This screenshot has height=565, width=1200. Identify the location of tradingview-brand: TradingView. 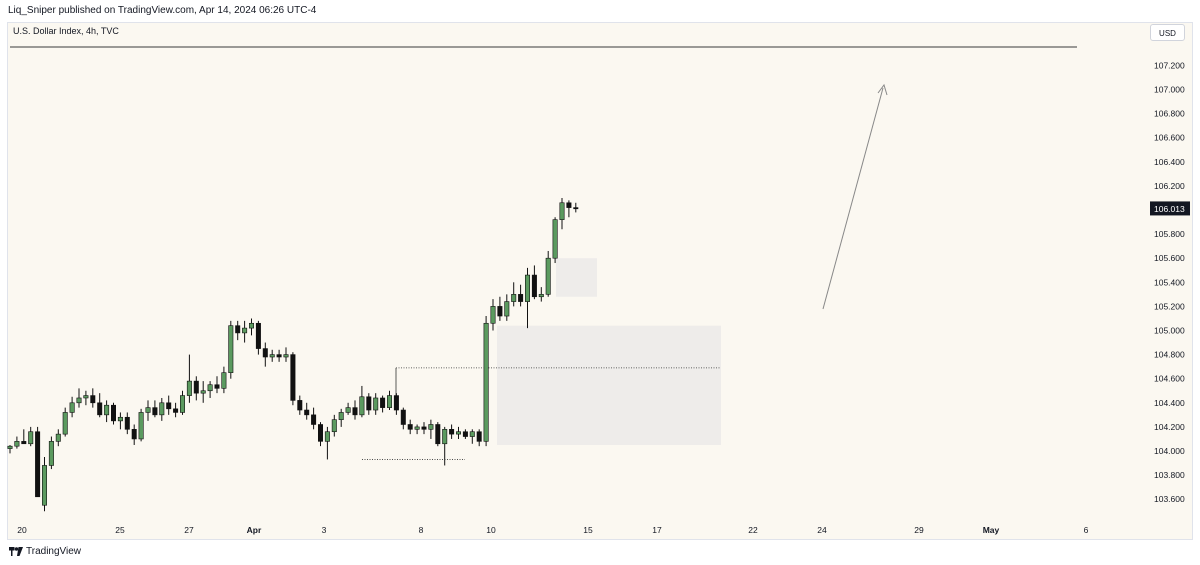
(45, 551).